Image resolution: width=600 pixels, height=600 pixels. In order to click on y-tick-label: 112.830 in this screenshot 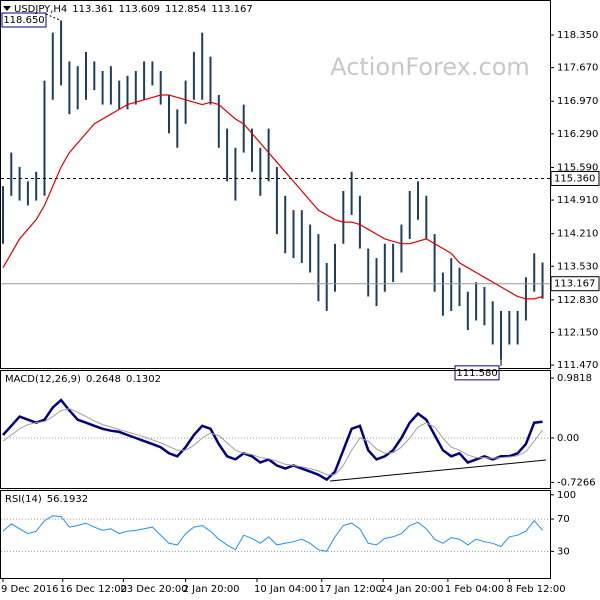, I will do `click(577, 300)`.